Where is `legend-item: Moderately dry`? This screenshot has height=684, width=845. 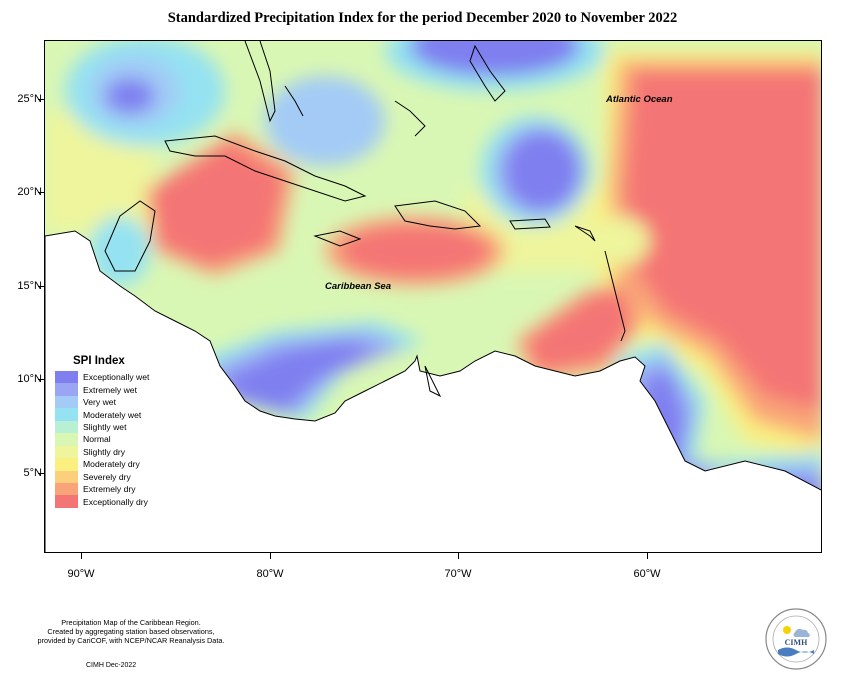
legend-item: Moderately dry is located at coordinates (102, 464).